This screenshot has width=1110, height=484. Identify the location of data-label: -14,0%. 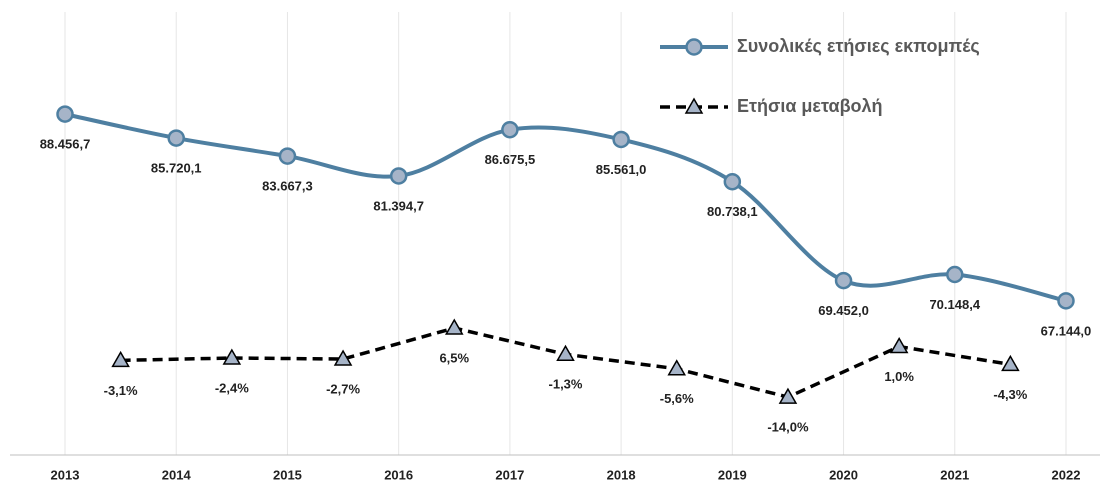
(788, 427).